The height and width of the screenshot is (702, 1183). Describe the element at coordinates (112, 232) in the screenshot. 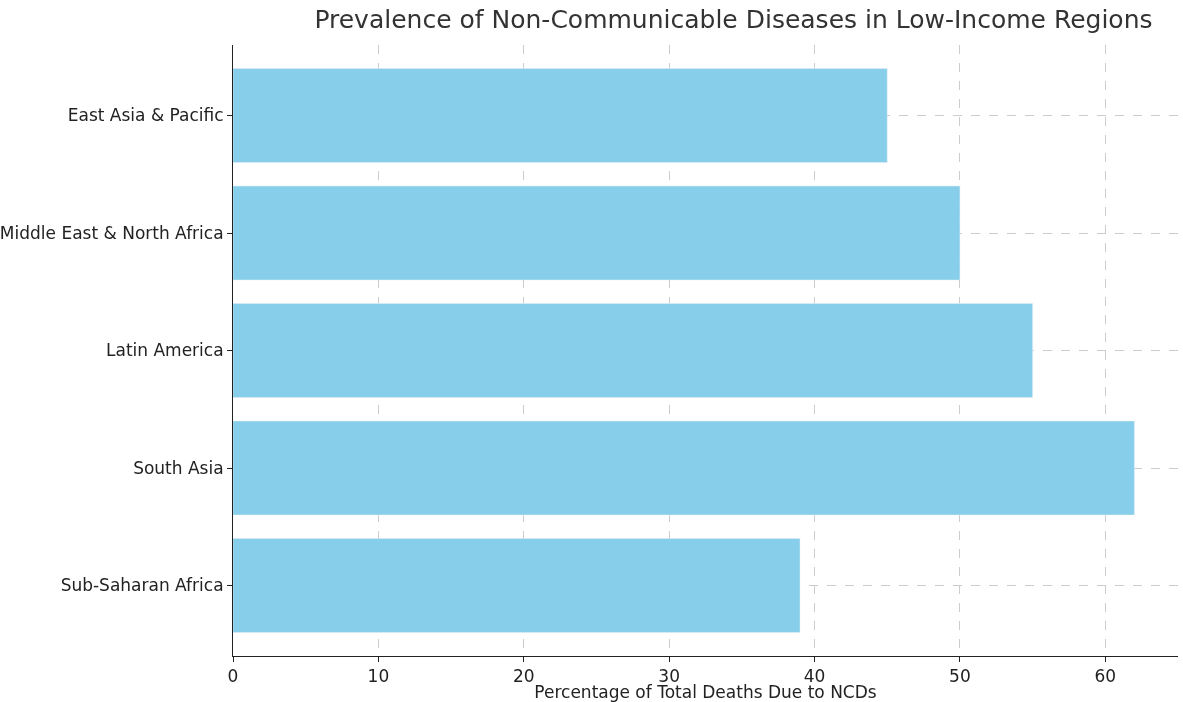

I see `y-tick-label: Middle East & North Africa` at that location.